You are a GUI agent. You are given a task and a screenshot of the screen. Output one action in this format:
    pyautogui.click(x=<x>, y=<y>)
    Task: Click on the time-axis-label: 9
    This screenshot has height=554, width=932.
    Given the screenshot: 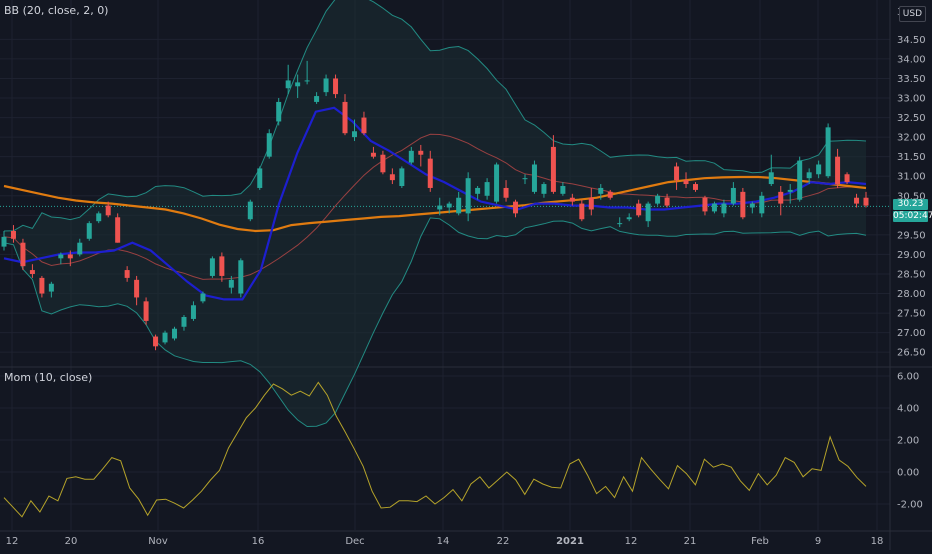 What is the action you would take?
    pyautogui.click(x=818, y=541)
    